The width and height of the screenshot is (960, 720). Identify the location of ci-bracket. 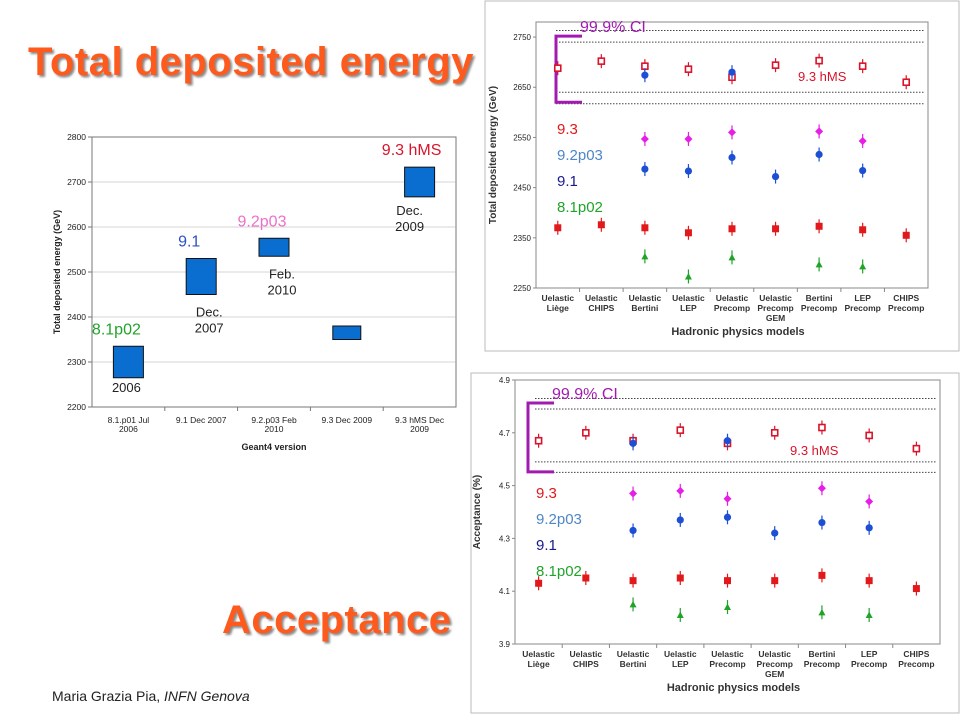
(540, 437).